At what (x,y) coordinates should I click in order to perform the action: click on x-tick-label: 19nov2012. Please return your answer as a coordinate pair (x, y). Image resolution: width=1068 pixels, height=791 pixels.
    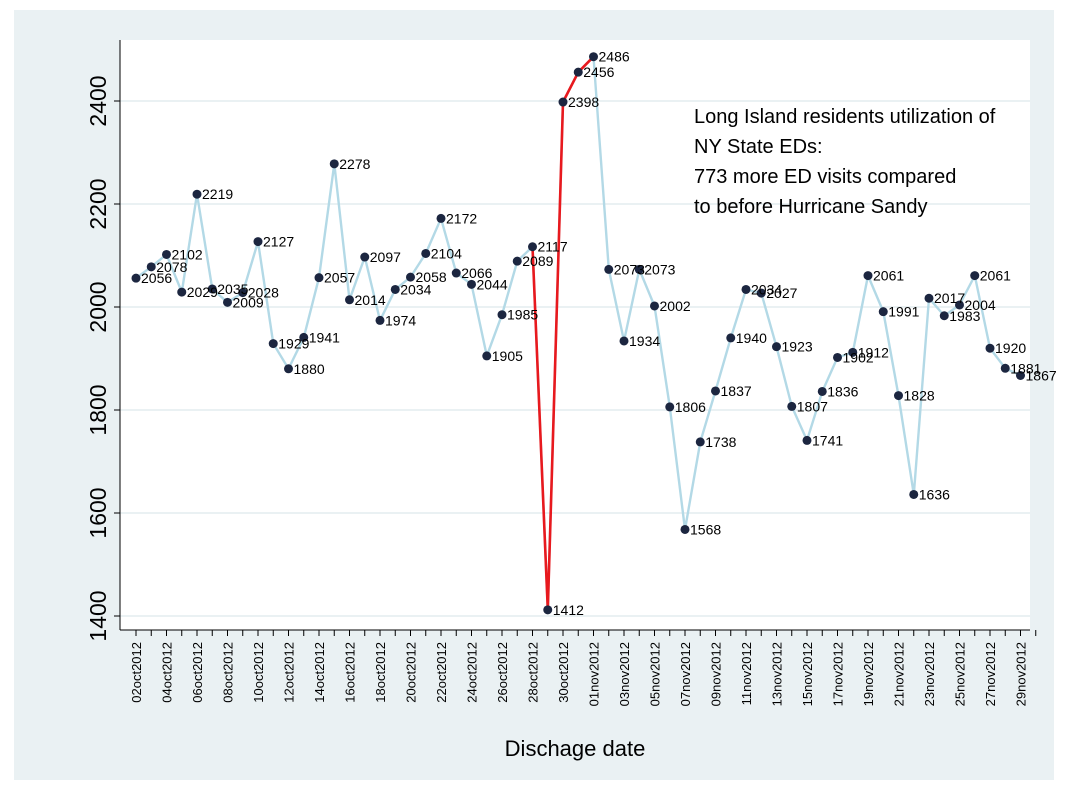
    Looking at the image, I should click on (868, 674).